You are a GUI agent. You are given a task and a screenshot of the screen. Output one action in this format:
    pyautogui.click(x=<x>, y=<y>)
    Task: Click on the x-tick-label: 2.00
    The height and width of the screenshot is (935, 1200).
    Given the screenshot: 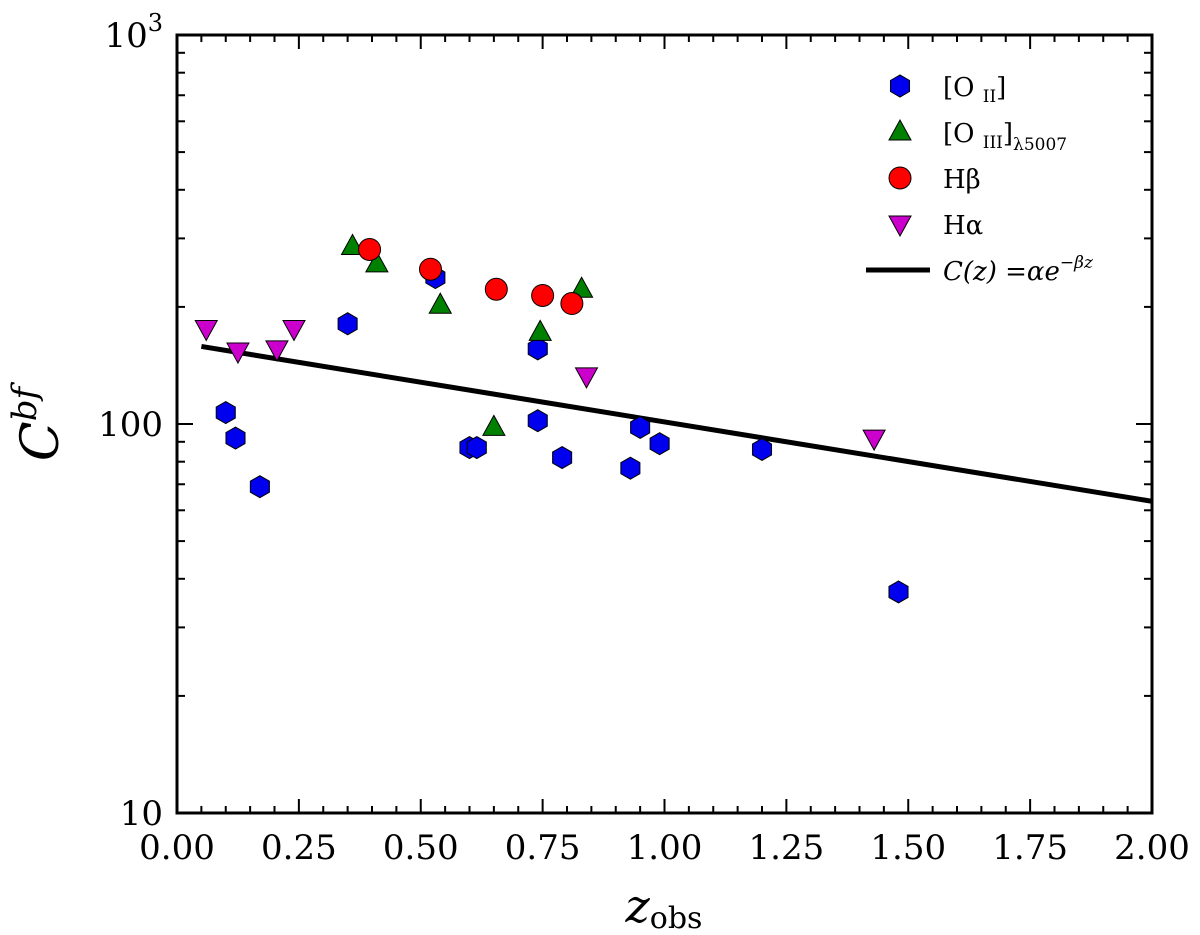 What is the action you would take?
    pyautogui.click(x=1152, y=848)
    